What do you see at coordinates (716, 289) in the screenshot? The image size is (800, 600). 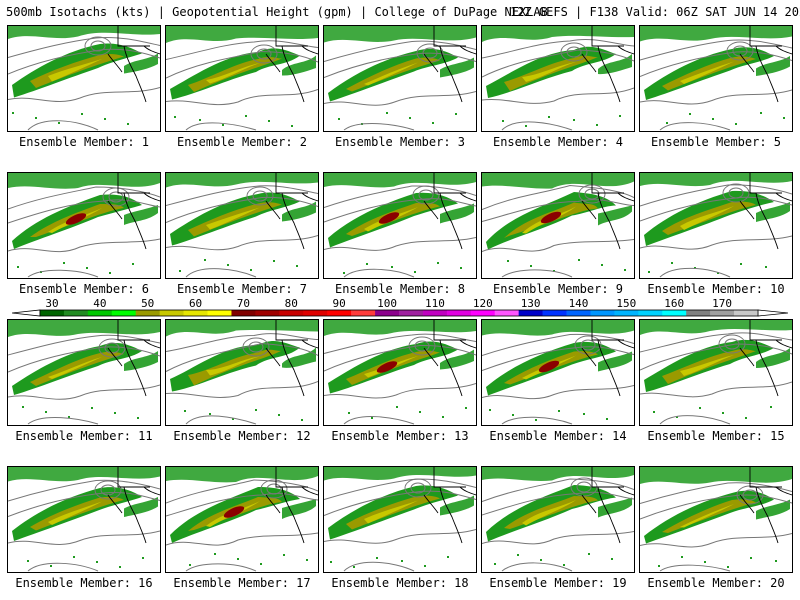 I see `member-label-10: Ensemble Member: 10` at bounding box center [716, 289].